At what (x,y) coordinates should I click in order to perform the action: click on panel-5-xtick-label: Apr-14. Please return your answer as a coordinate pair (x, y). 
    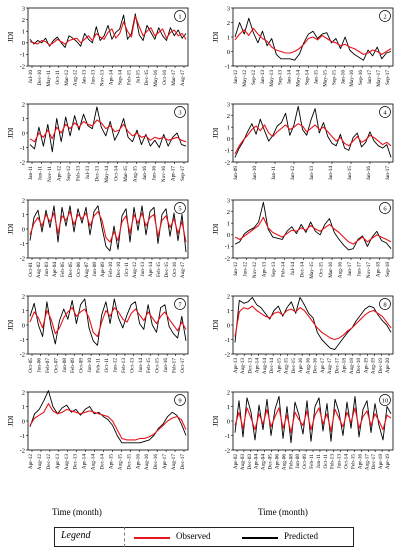
    Looking at the image, I should click on (151, 270).